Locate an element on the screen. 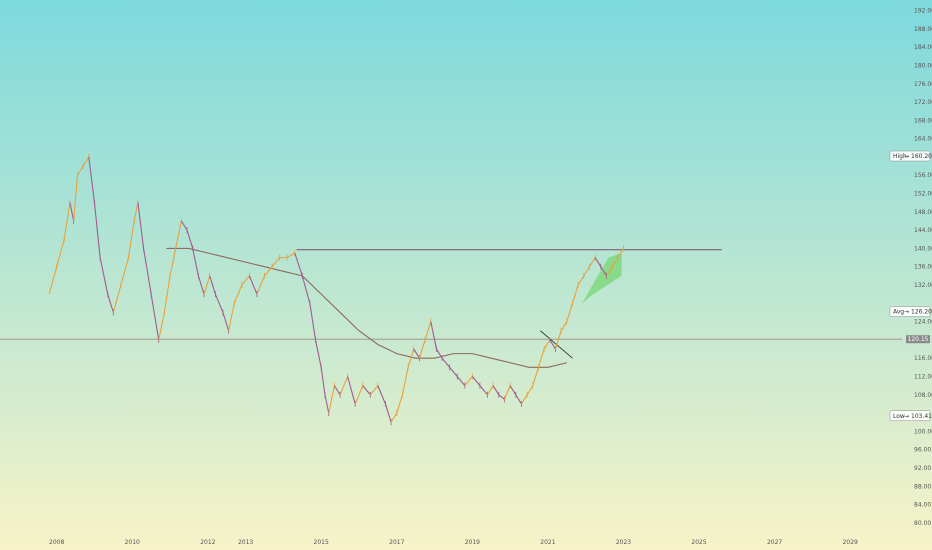  marker-name-avg: Avg is located at coordinates (898, 312).